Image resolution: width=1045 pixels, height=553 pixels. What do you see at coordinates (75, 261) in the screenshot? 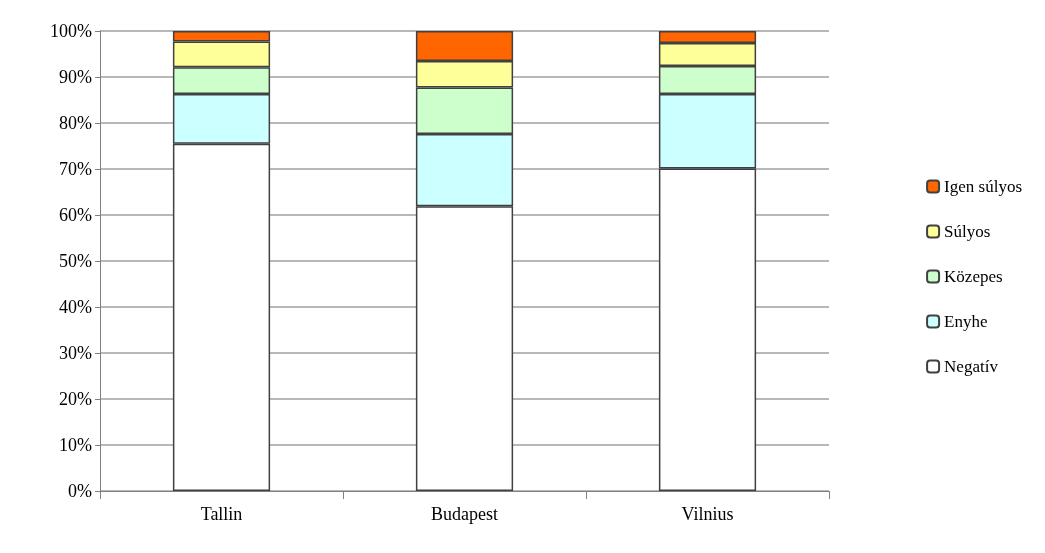
I see `y-tick-label: 50%` at bounding box center [75, 261].